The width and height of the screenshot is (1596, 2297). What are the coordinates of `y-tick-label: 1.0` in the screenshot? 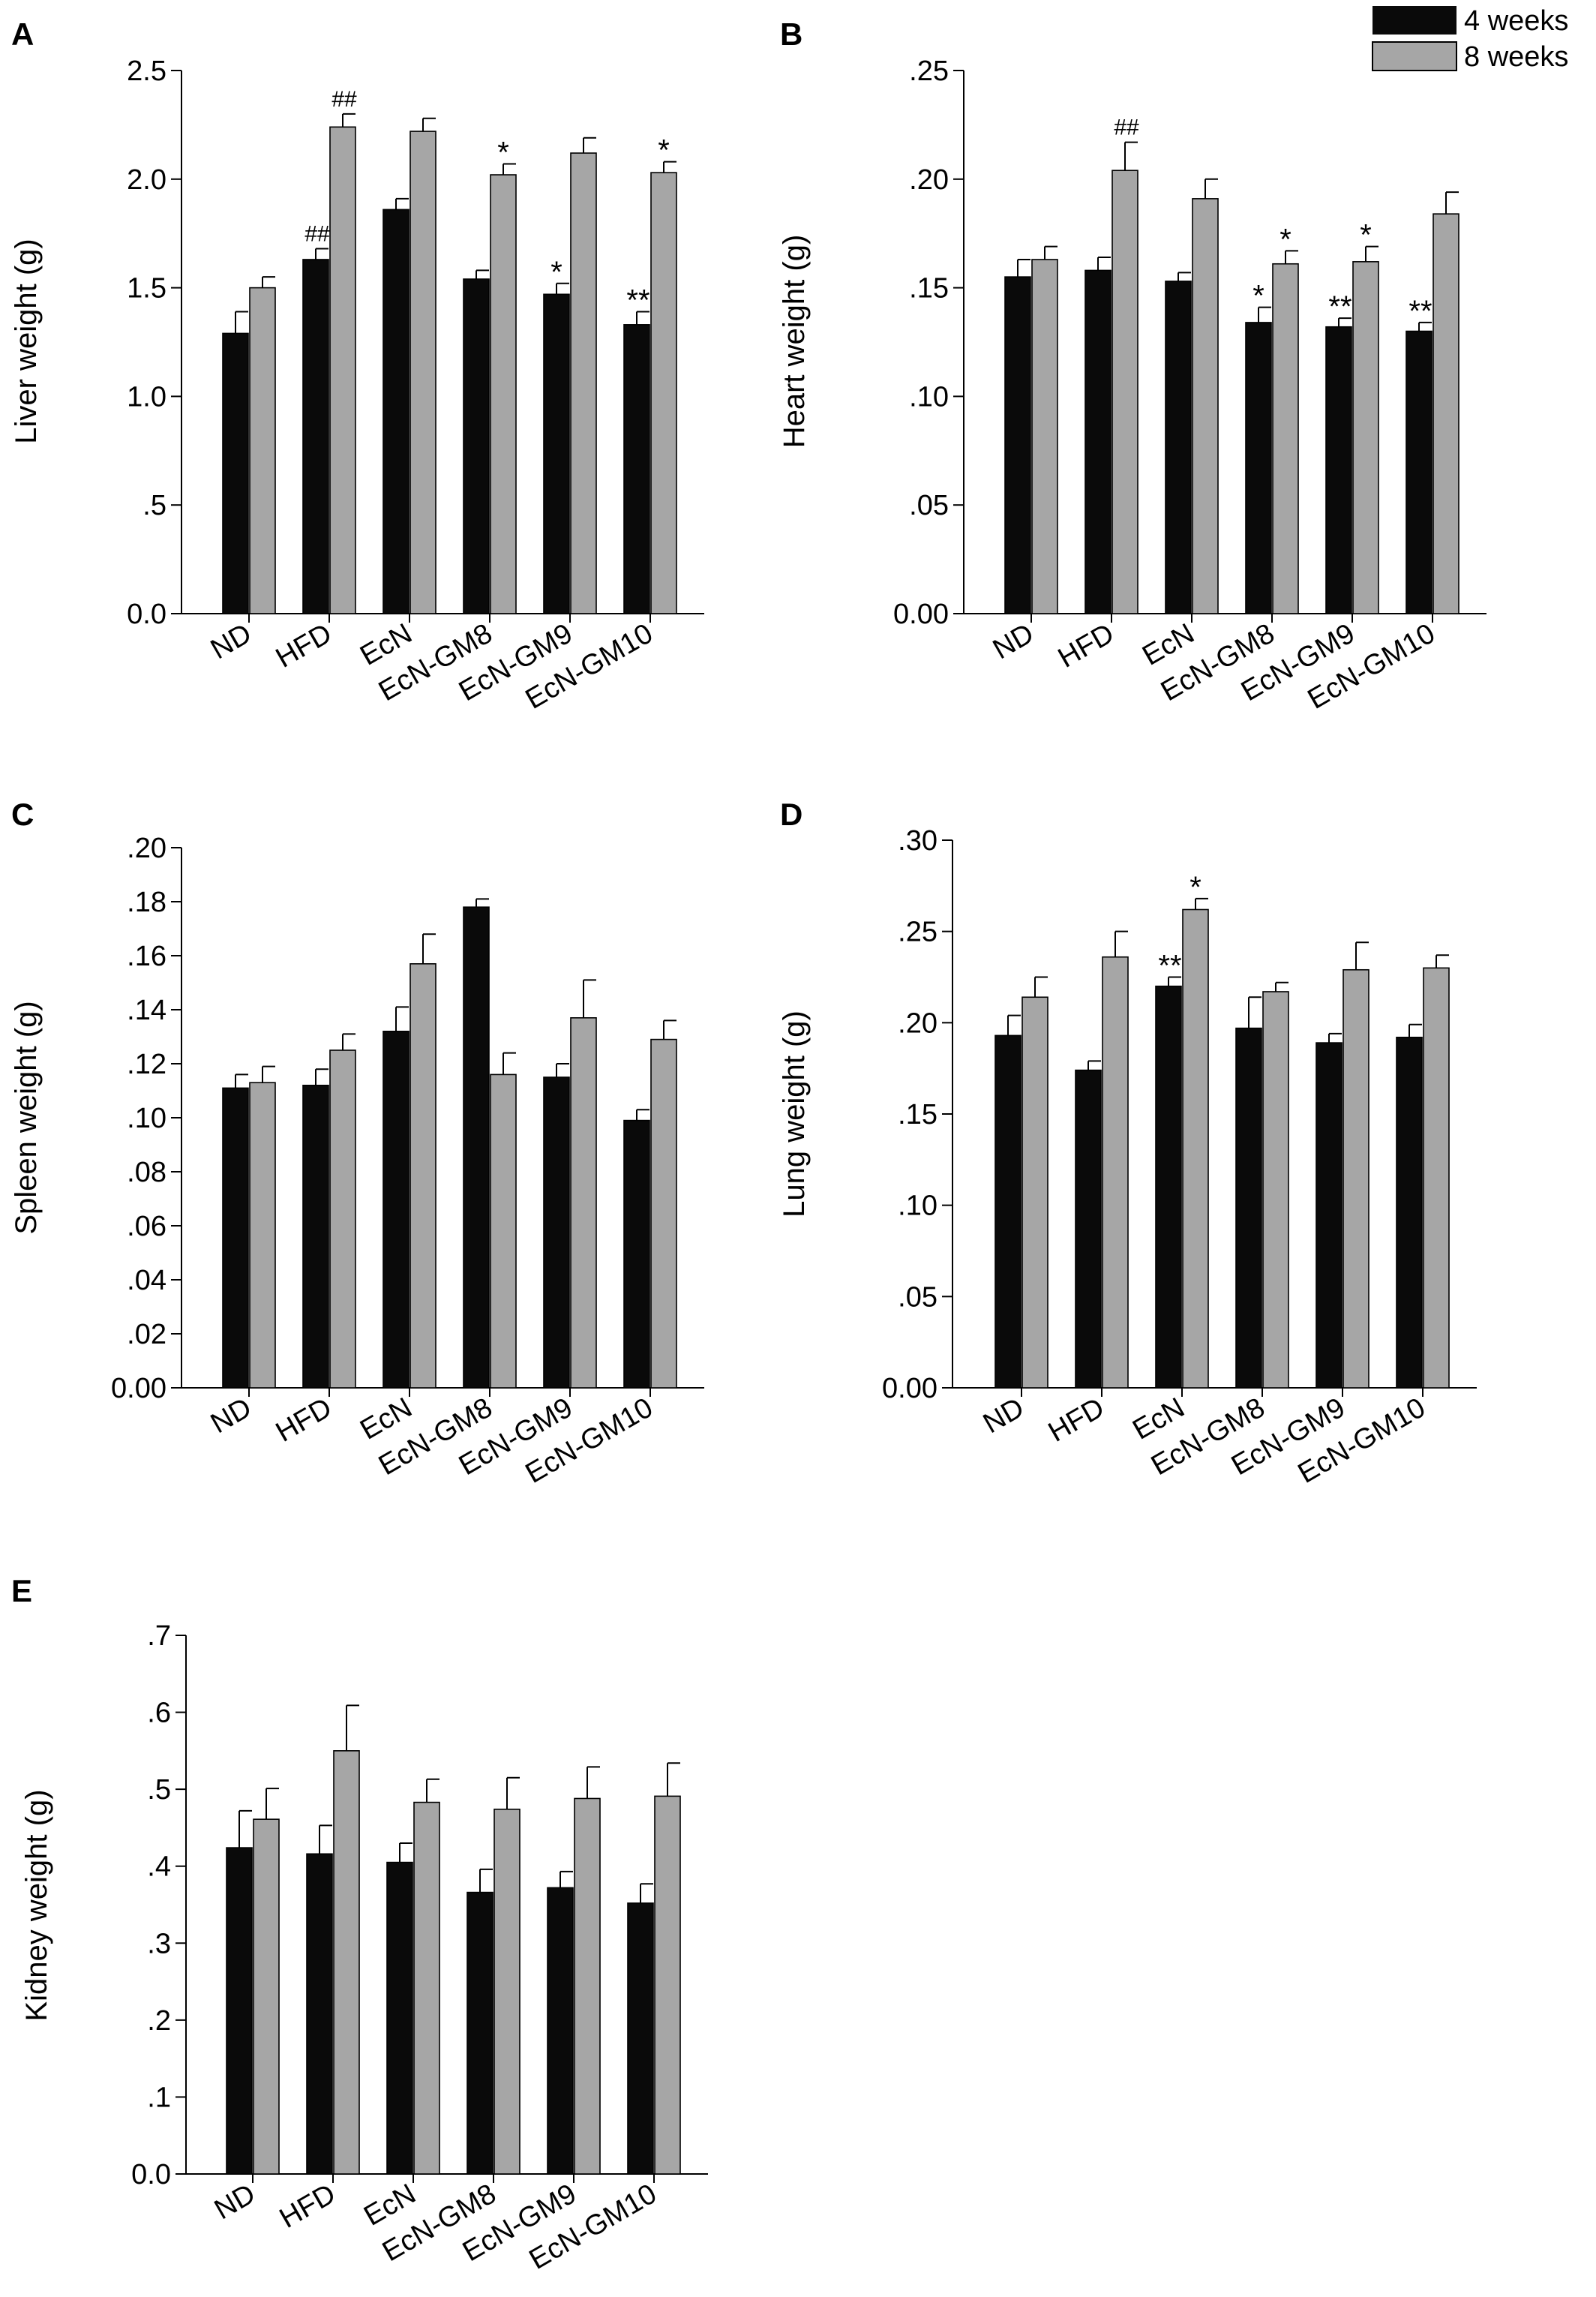 It's located at (146, 397).